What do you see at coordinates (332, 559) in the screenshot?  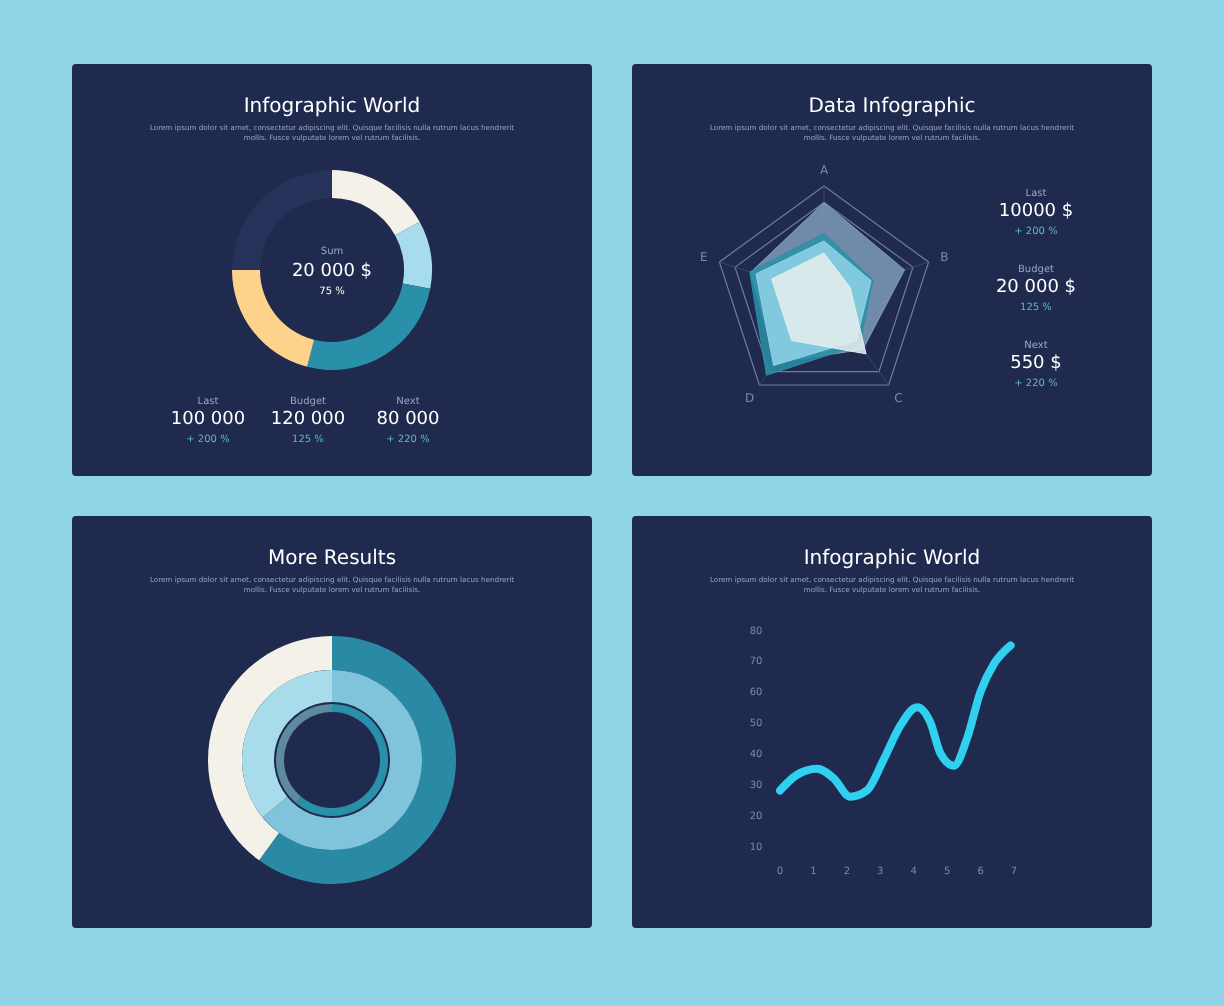 I see `chart-title: More Results` at bounding box center [332, 559].